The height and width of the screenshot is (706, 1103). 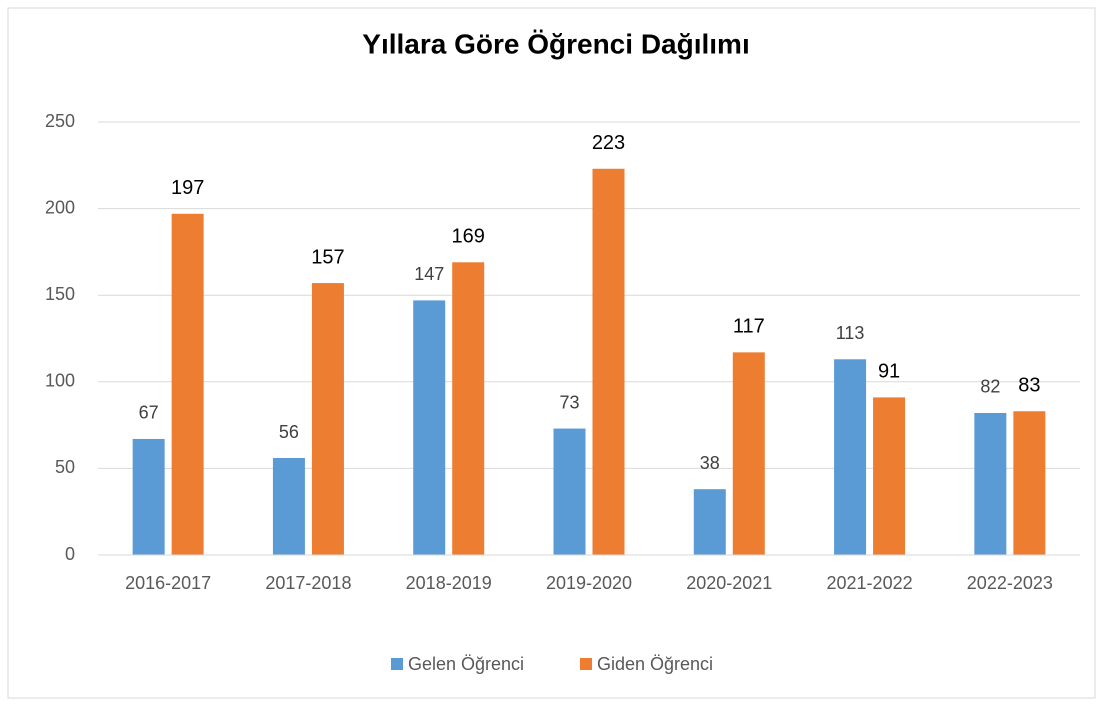 What do you see at coordinates (990, 387) in the screenshot?
I see `data-label: 82` at bounding box center [990, 387].